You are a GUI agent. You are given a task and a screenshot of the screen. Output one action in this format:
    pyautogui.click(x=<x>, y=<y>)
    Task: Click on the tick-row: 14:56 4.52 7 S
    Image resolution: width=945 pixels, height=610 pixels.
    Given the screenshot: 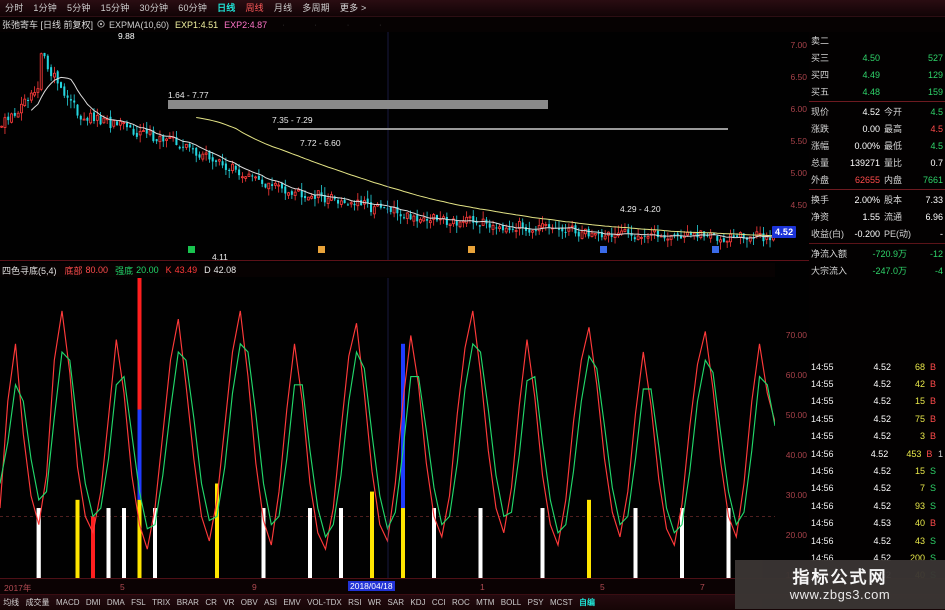 What is the action you would take?
    pyautogui.click(x=877, y=488)
    